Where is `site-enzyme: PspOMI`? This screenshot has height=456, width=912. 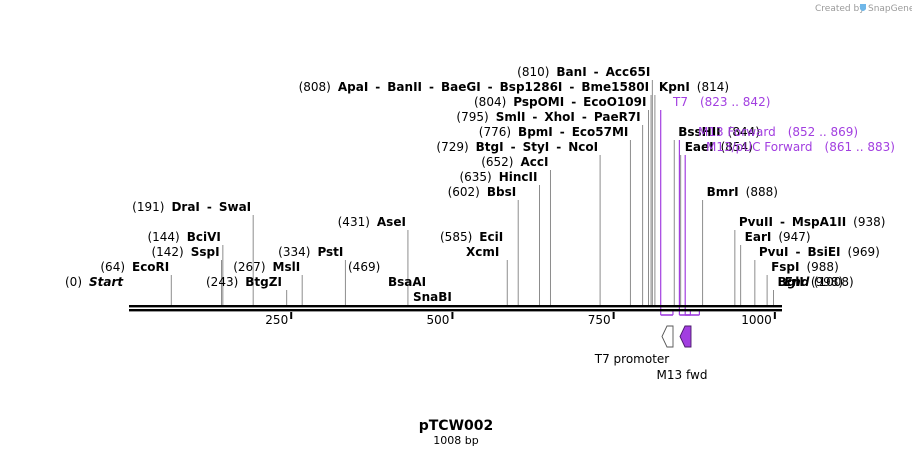
site-enzyme: PspOMI is located at coordinates (538, 102).